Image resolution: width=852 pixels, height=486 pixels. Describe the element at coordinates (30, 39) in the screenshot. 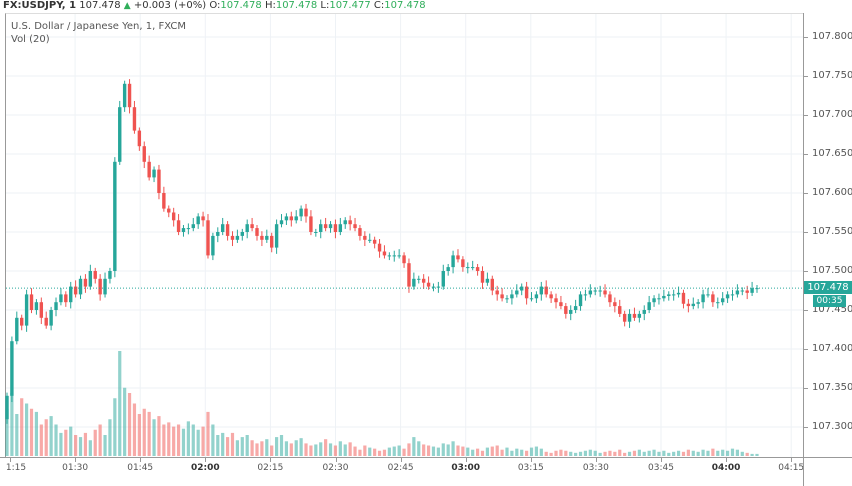

I see `volume-indicator-label: Vol (20)` at that location.